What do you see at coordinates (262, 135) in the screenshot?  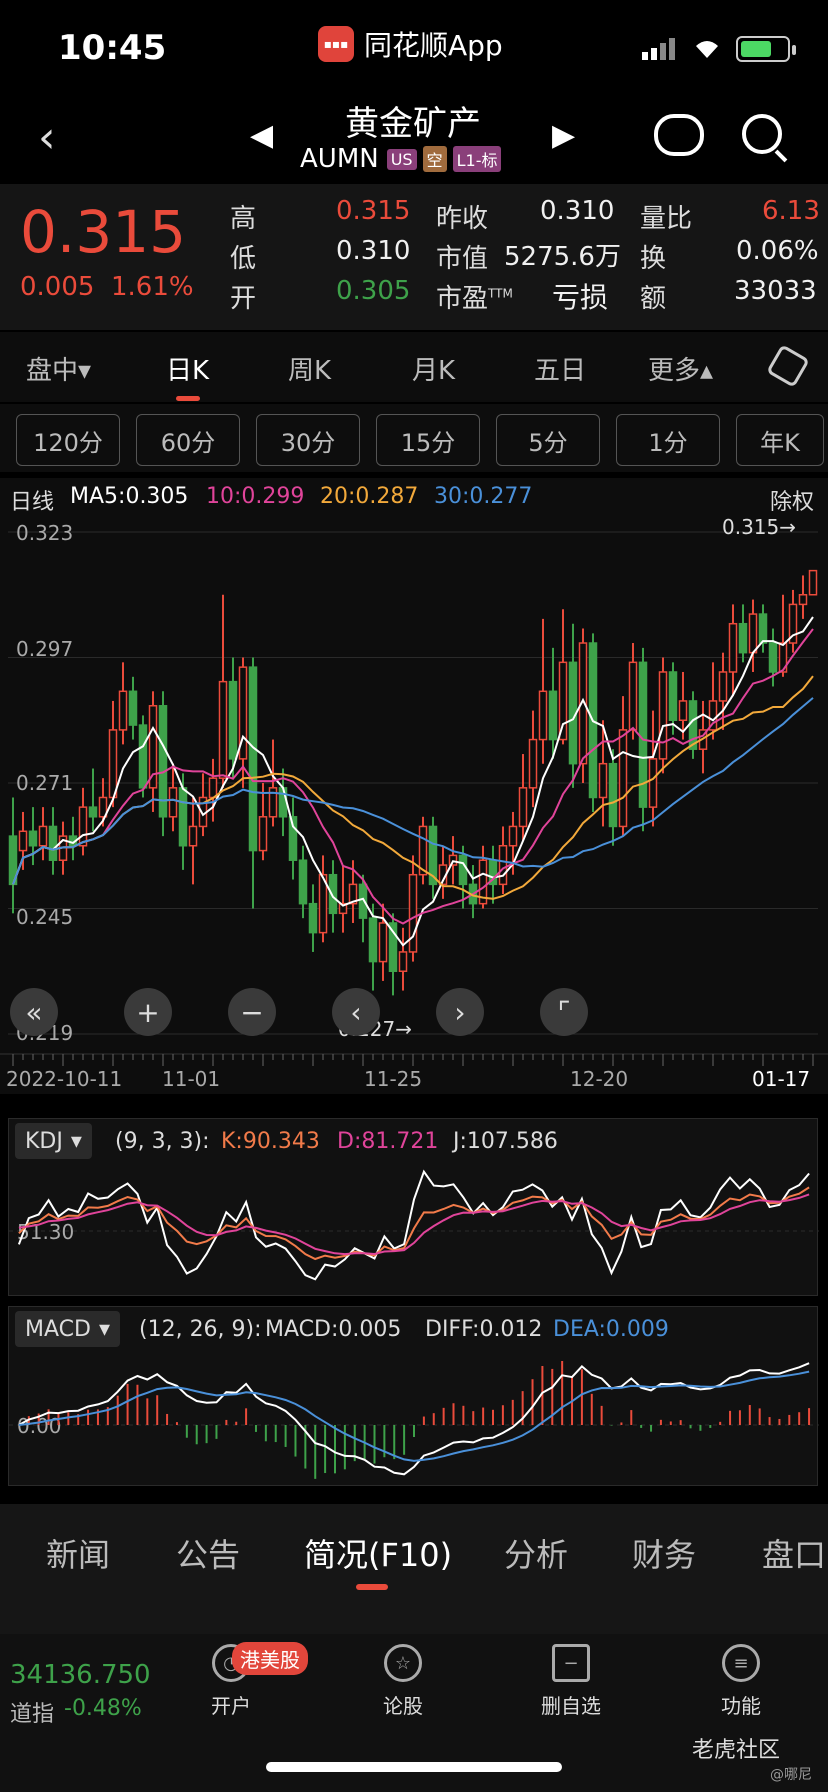 I see `prev-stock-icon: ◀` at bounding box center [262, 135].